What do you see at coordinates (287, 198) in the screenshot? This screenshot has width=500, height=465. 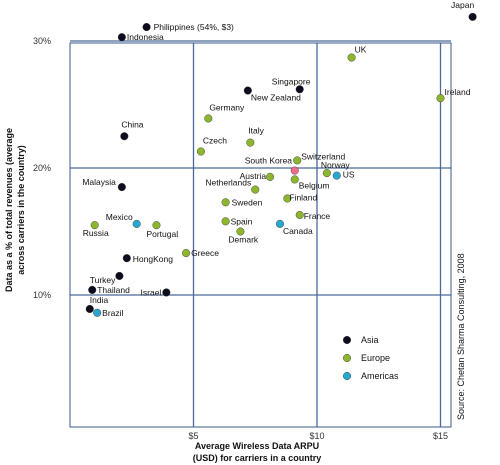 I see `point-finland` at bounding box center [287, 198].